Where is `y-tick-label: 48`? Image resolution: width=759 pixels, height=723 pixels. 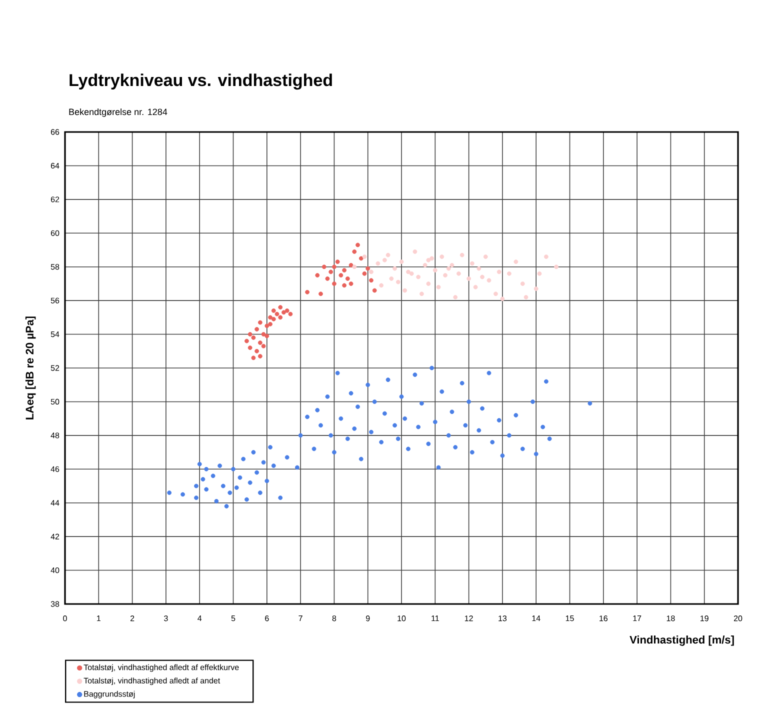 y-tick-label: 48 is located at coordinates (55, 435).